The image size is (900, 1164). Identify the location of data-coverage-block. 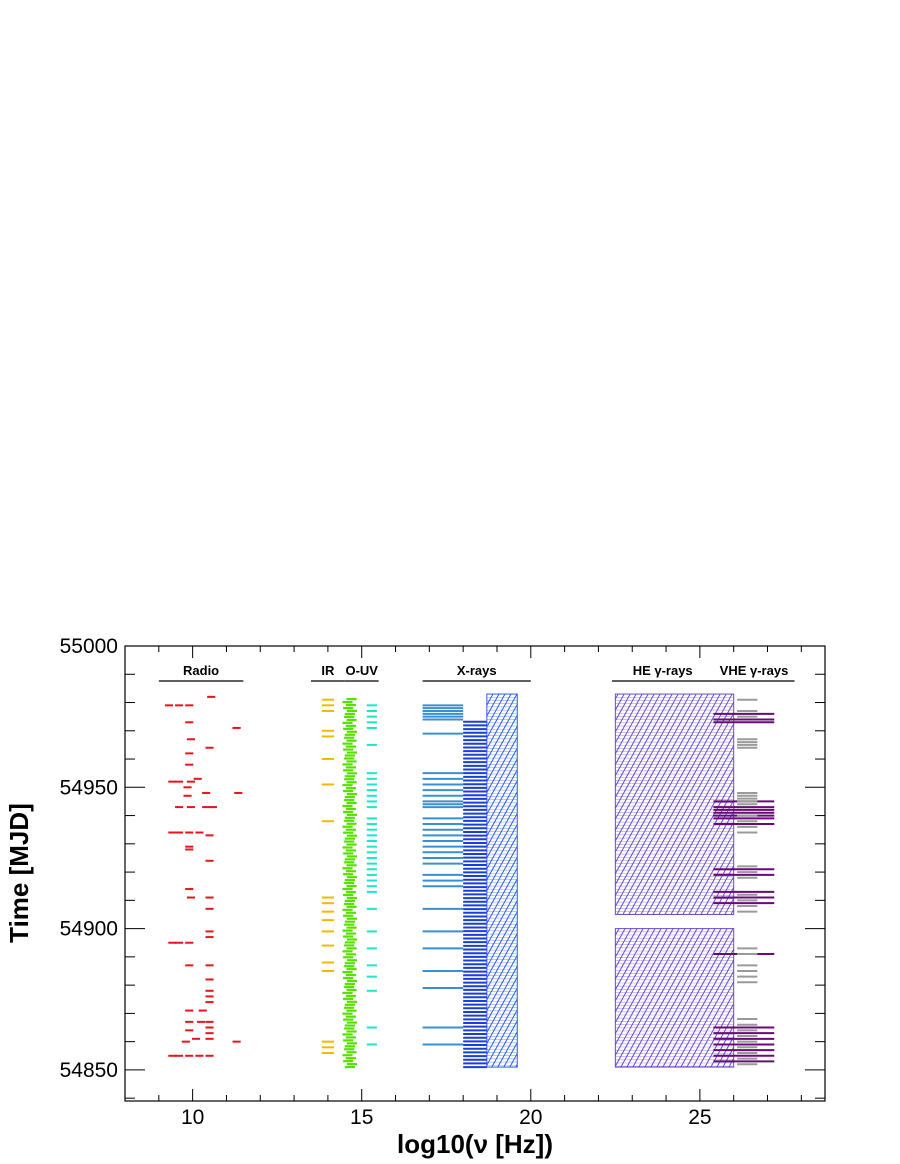
(718, 998).